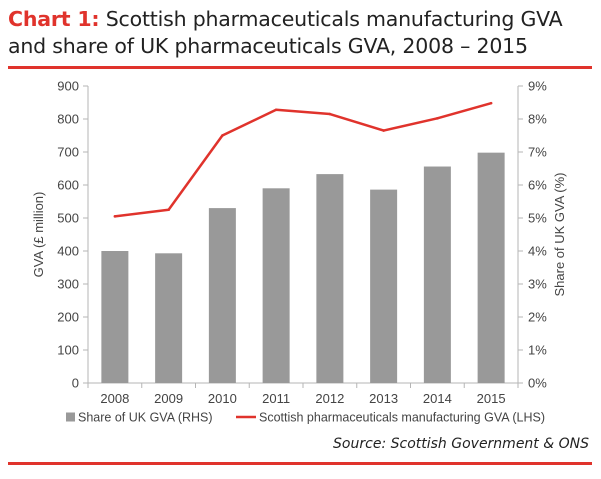 The width and height of the screenshot is (601, 479). Describe the element at coordinates (537, 317) in the screenshot. I see `y2-tick-label: 2%` at that location.